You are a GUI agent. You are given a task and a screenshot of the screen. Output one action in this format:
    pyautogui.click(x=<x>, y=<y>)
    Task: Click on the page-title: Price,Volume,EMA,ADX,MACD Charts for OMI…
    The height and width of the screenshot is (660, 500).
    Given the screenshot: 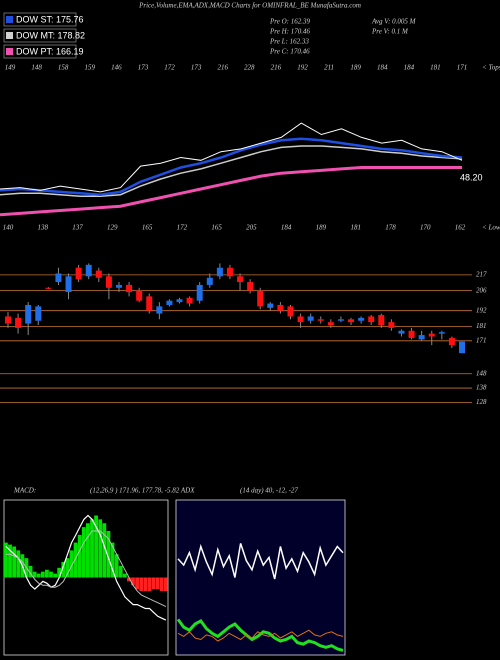 What is the action you would take?
    pyautogui.click(x=249, y=6)
    